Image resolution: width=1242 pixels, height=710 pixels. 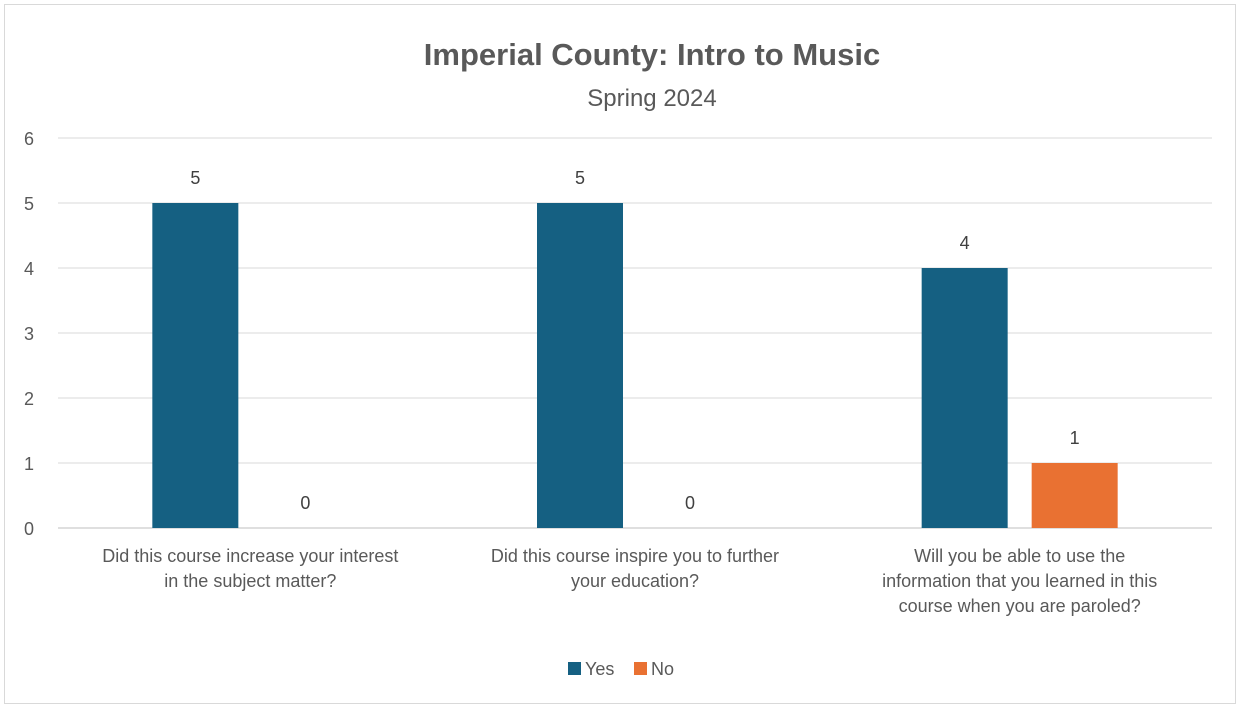 What do you see at coordinates (1019, 556) in the screenshot?
I see `x-category-label: Will you be able to use the` at bounding box center [1019, 556].